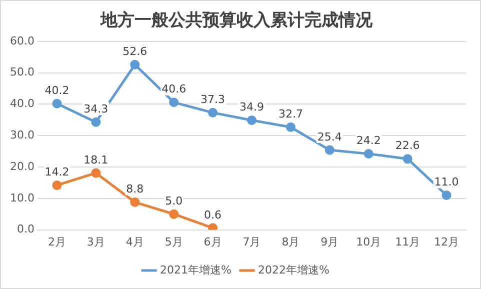  What do you see at coordinates (22, 166) in the screenshot?
I see `y-tick-label: 20.0` at bounding box center [22, 166].